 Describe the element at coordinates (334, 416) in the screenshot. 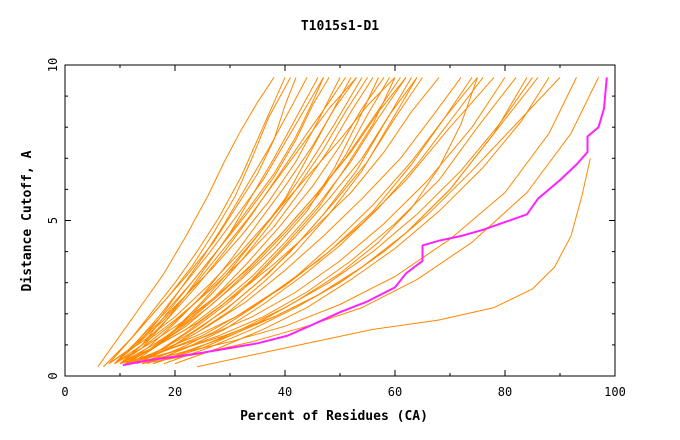

I see `x-axis-label: Percent of Residues (CA)` at that location.